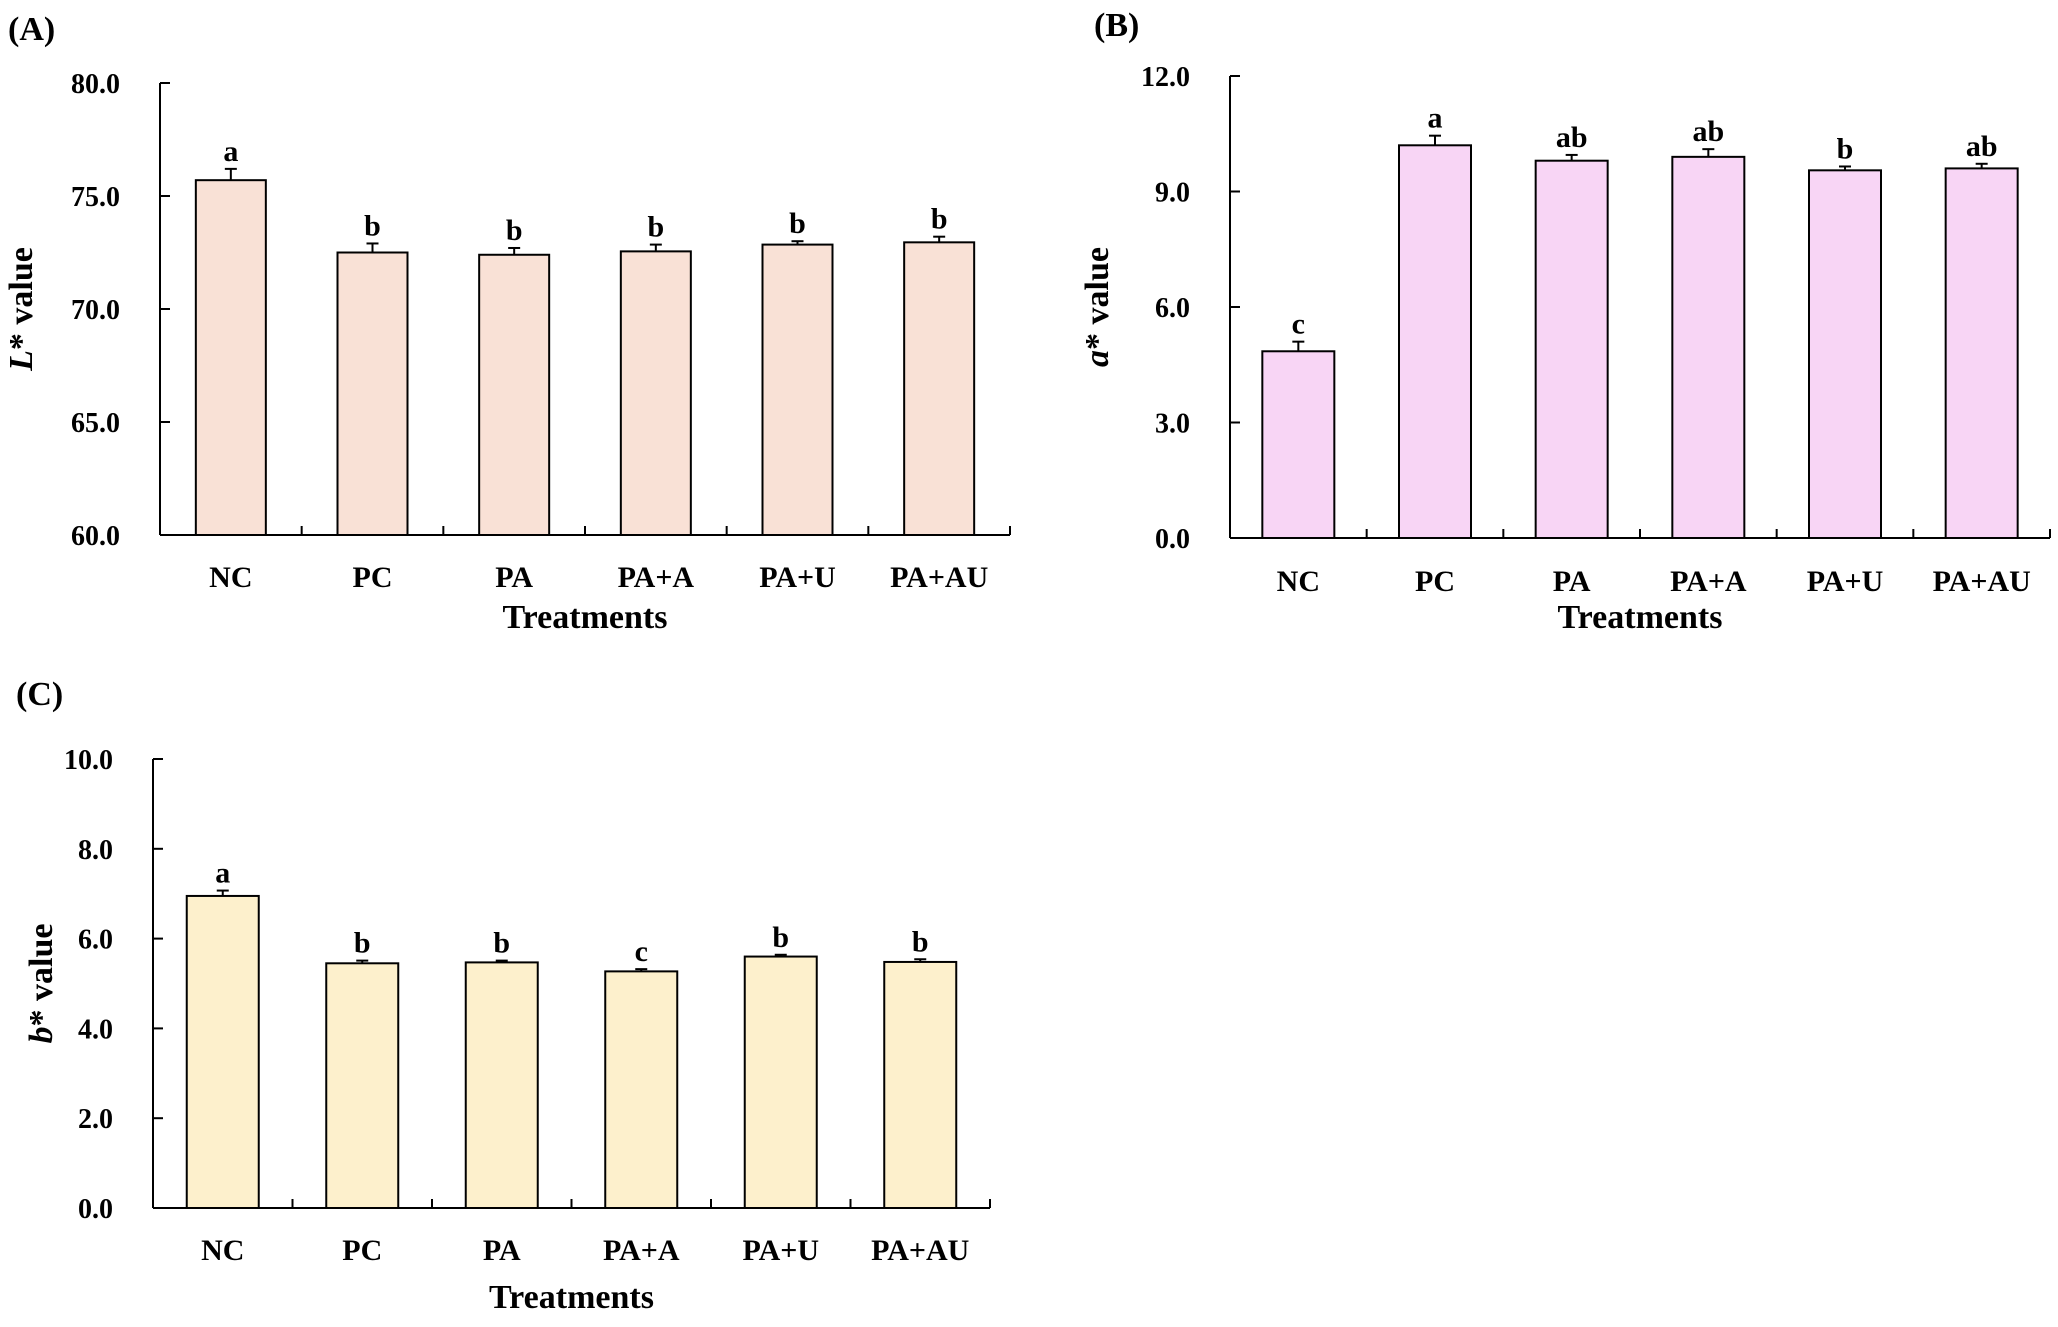  I want to click on y-axis-title-variable: a, so click(1097, 358).